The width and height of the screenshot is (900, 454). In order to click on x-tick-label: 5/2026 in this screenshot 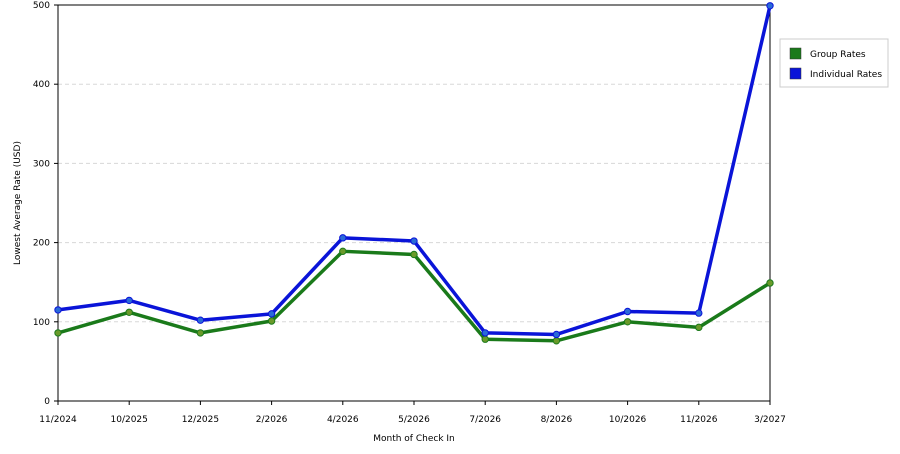, I will do `click(414, 420)`.